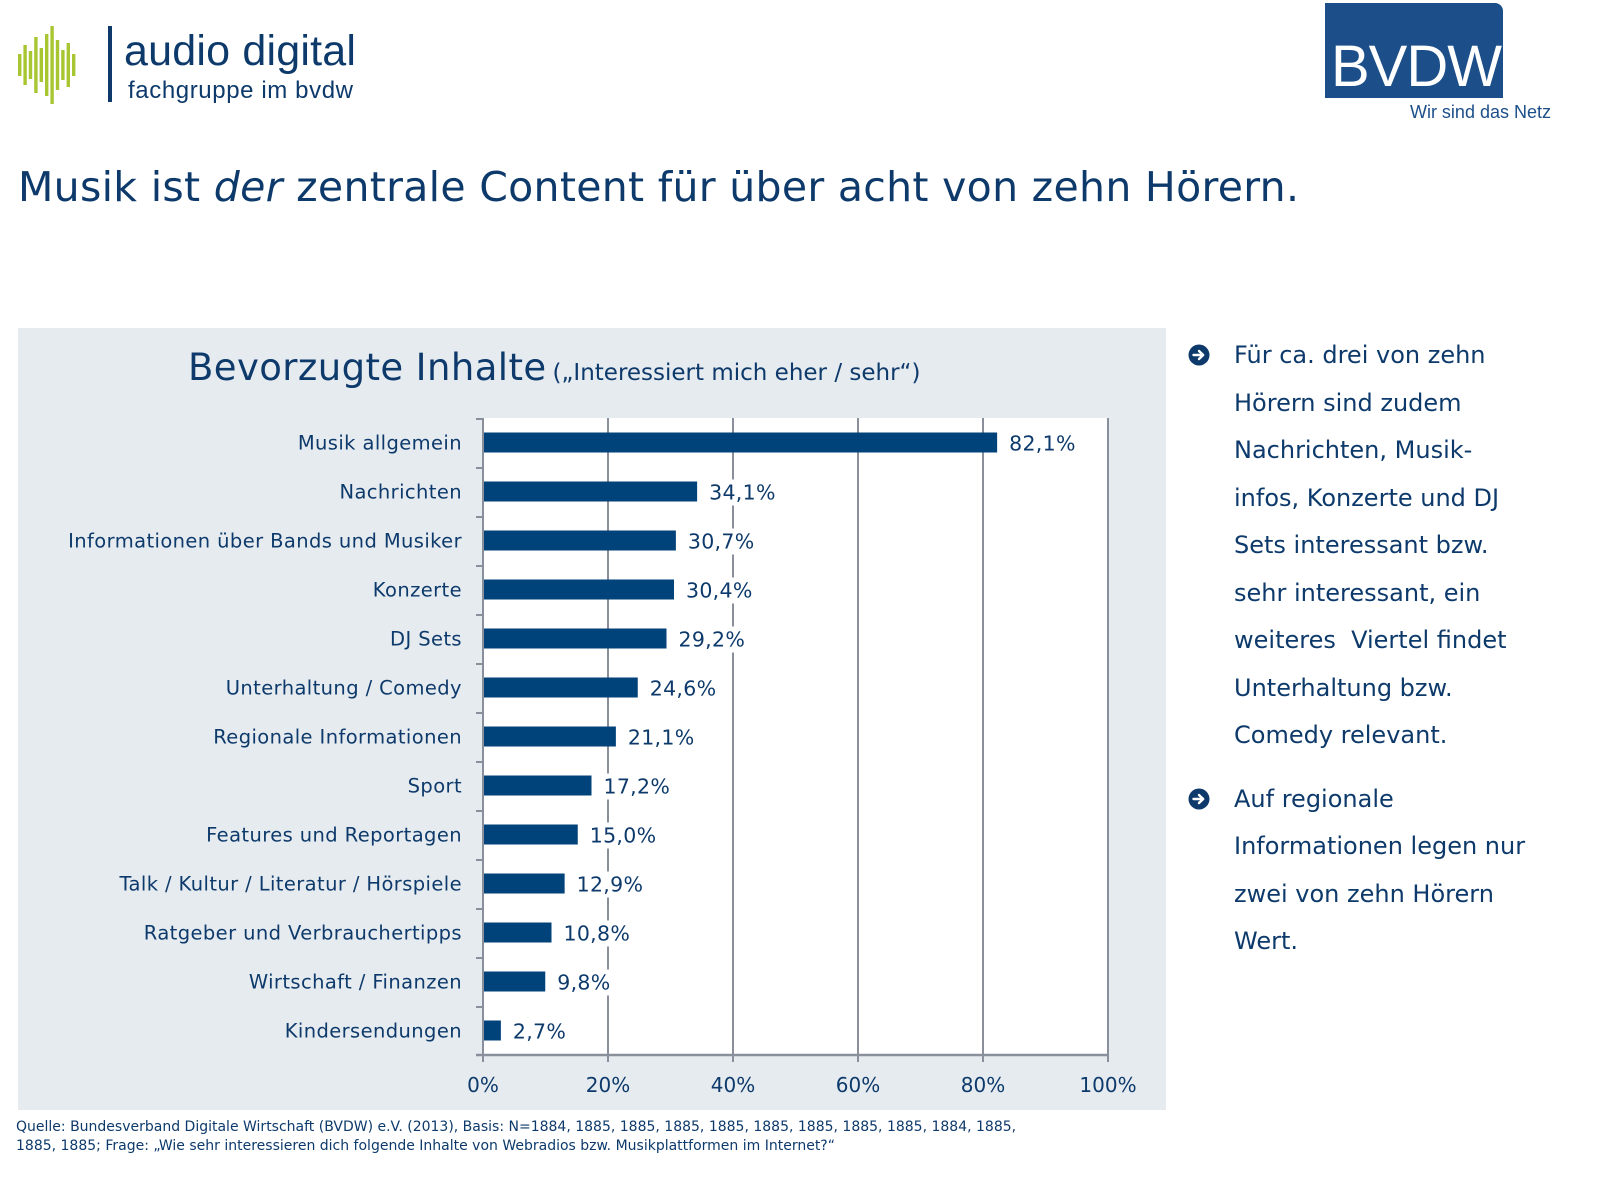 The image size is (1599, 1200). What do you see at coordinates (712, 640) in the screenshot?
I see `value-label: 29,2%` at bounding box center [712, 640].